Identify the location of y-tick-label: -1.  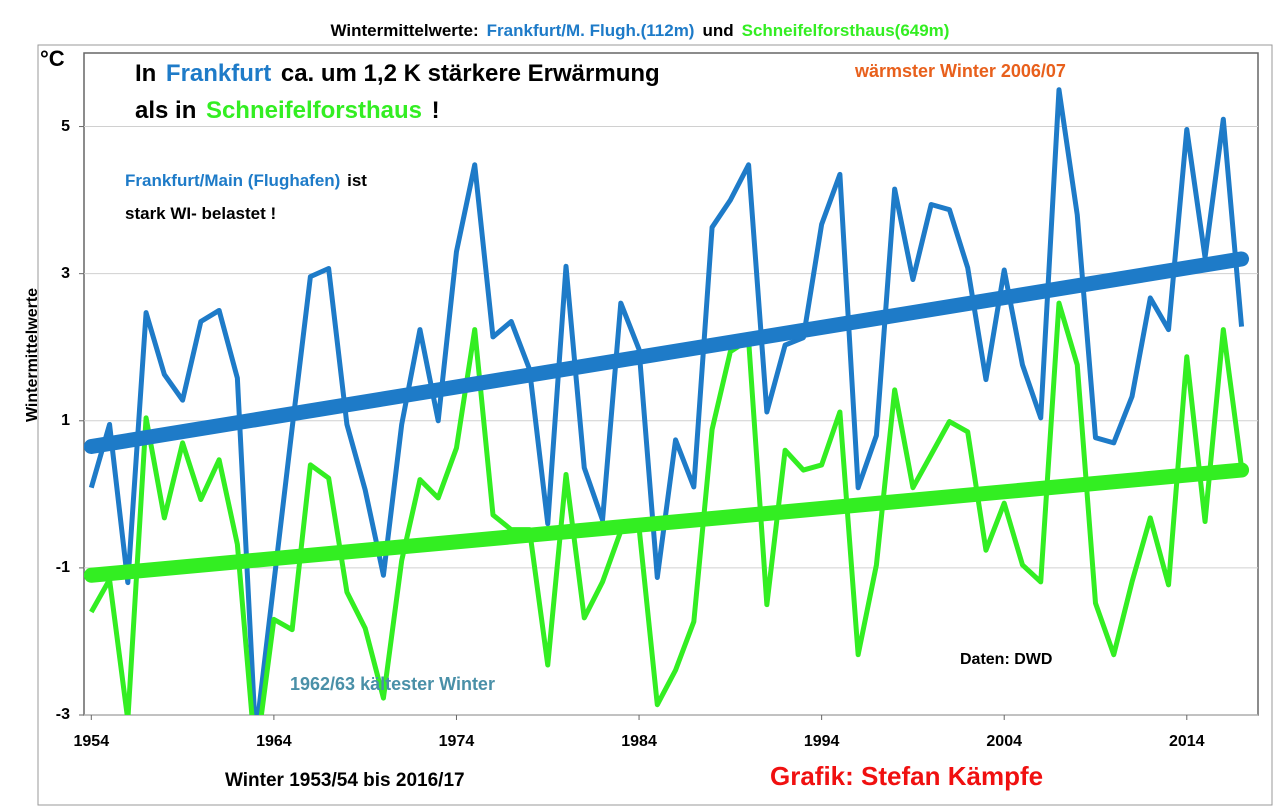
(63, 567).